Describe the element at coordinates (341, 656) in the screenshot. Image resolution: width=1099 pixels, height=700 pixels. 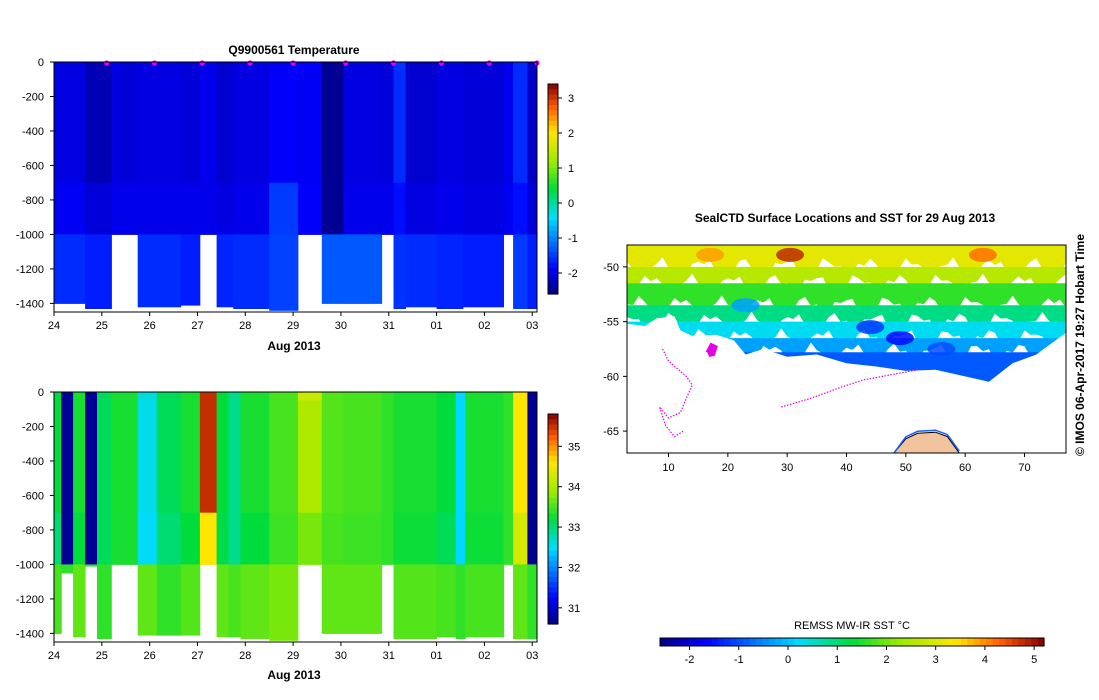
I see `x-tick-label: 30` at that location.